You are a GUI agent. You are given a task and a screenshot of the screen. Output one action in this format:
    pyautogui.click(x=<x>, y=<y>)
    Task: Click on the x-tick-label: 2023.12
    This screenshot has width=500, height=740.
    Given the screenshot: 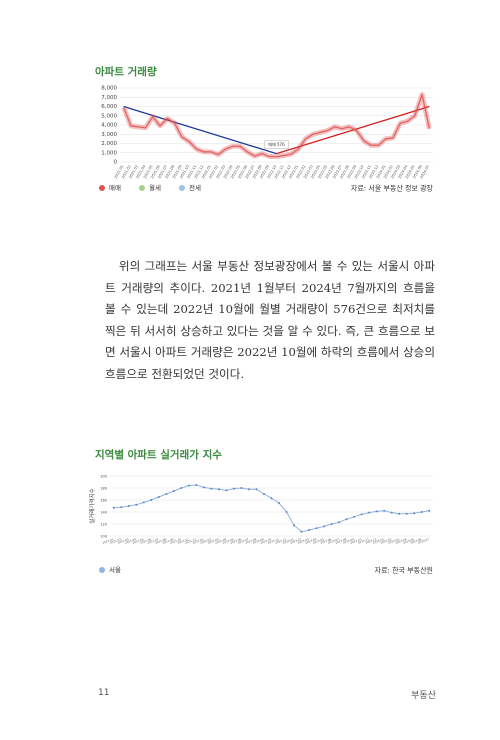 What is the action you would take?
    pyautogui.click(x=371, y=541)
    